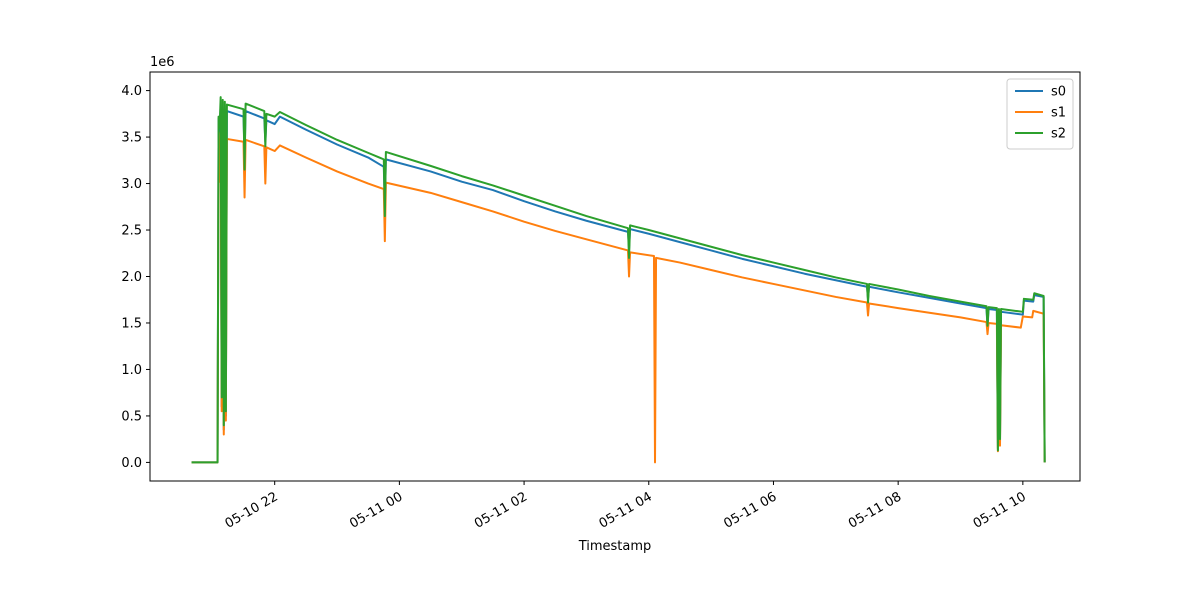  What do you see at coordinates (131, 277) in the screenshot?
I see `y-tick-label: 2.0` at bounding box center [131, 277].